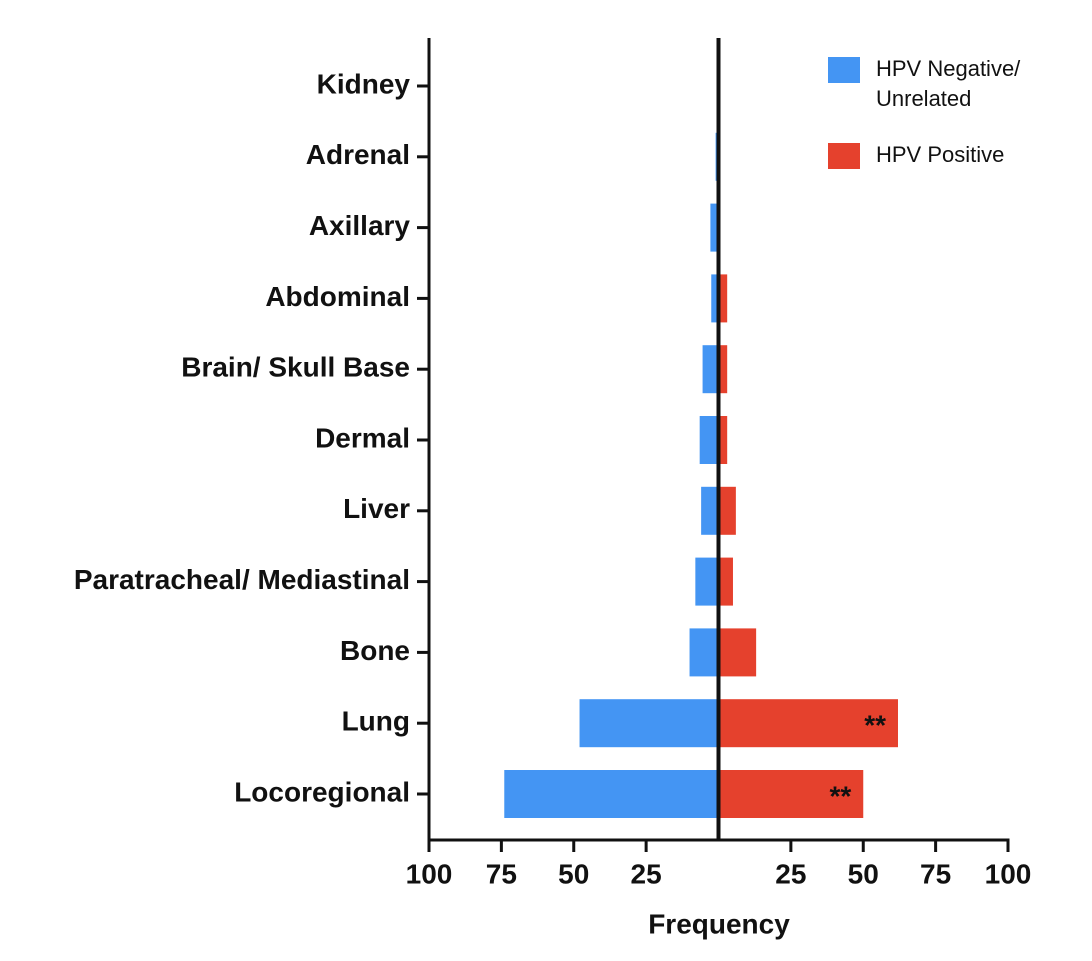 The width and height of the screenshot is (1092, 961). I want to click on legend-label: HPV Negative/Unrelated, so click(948, 83).